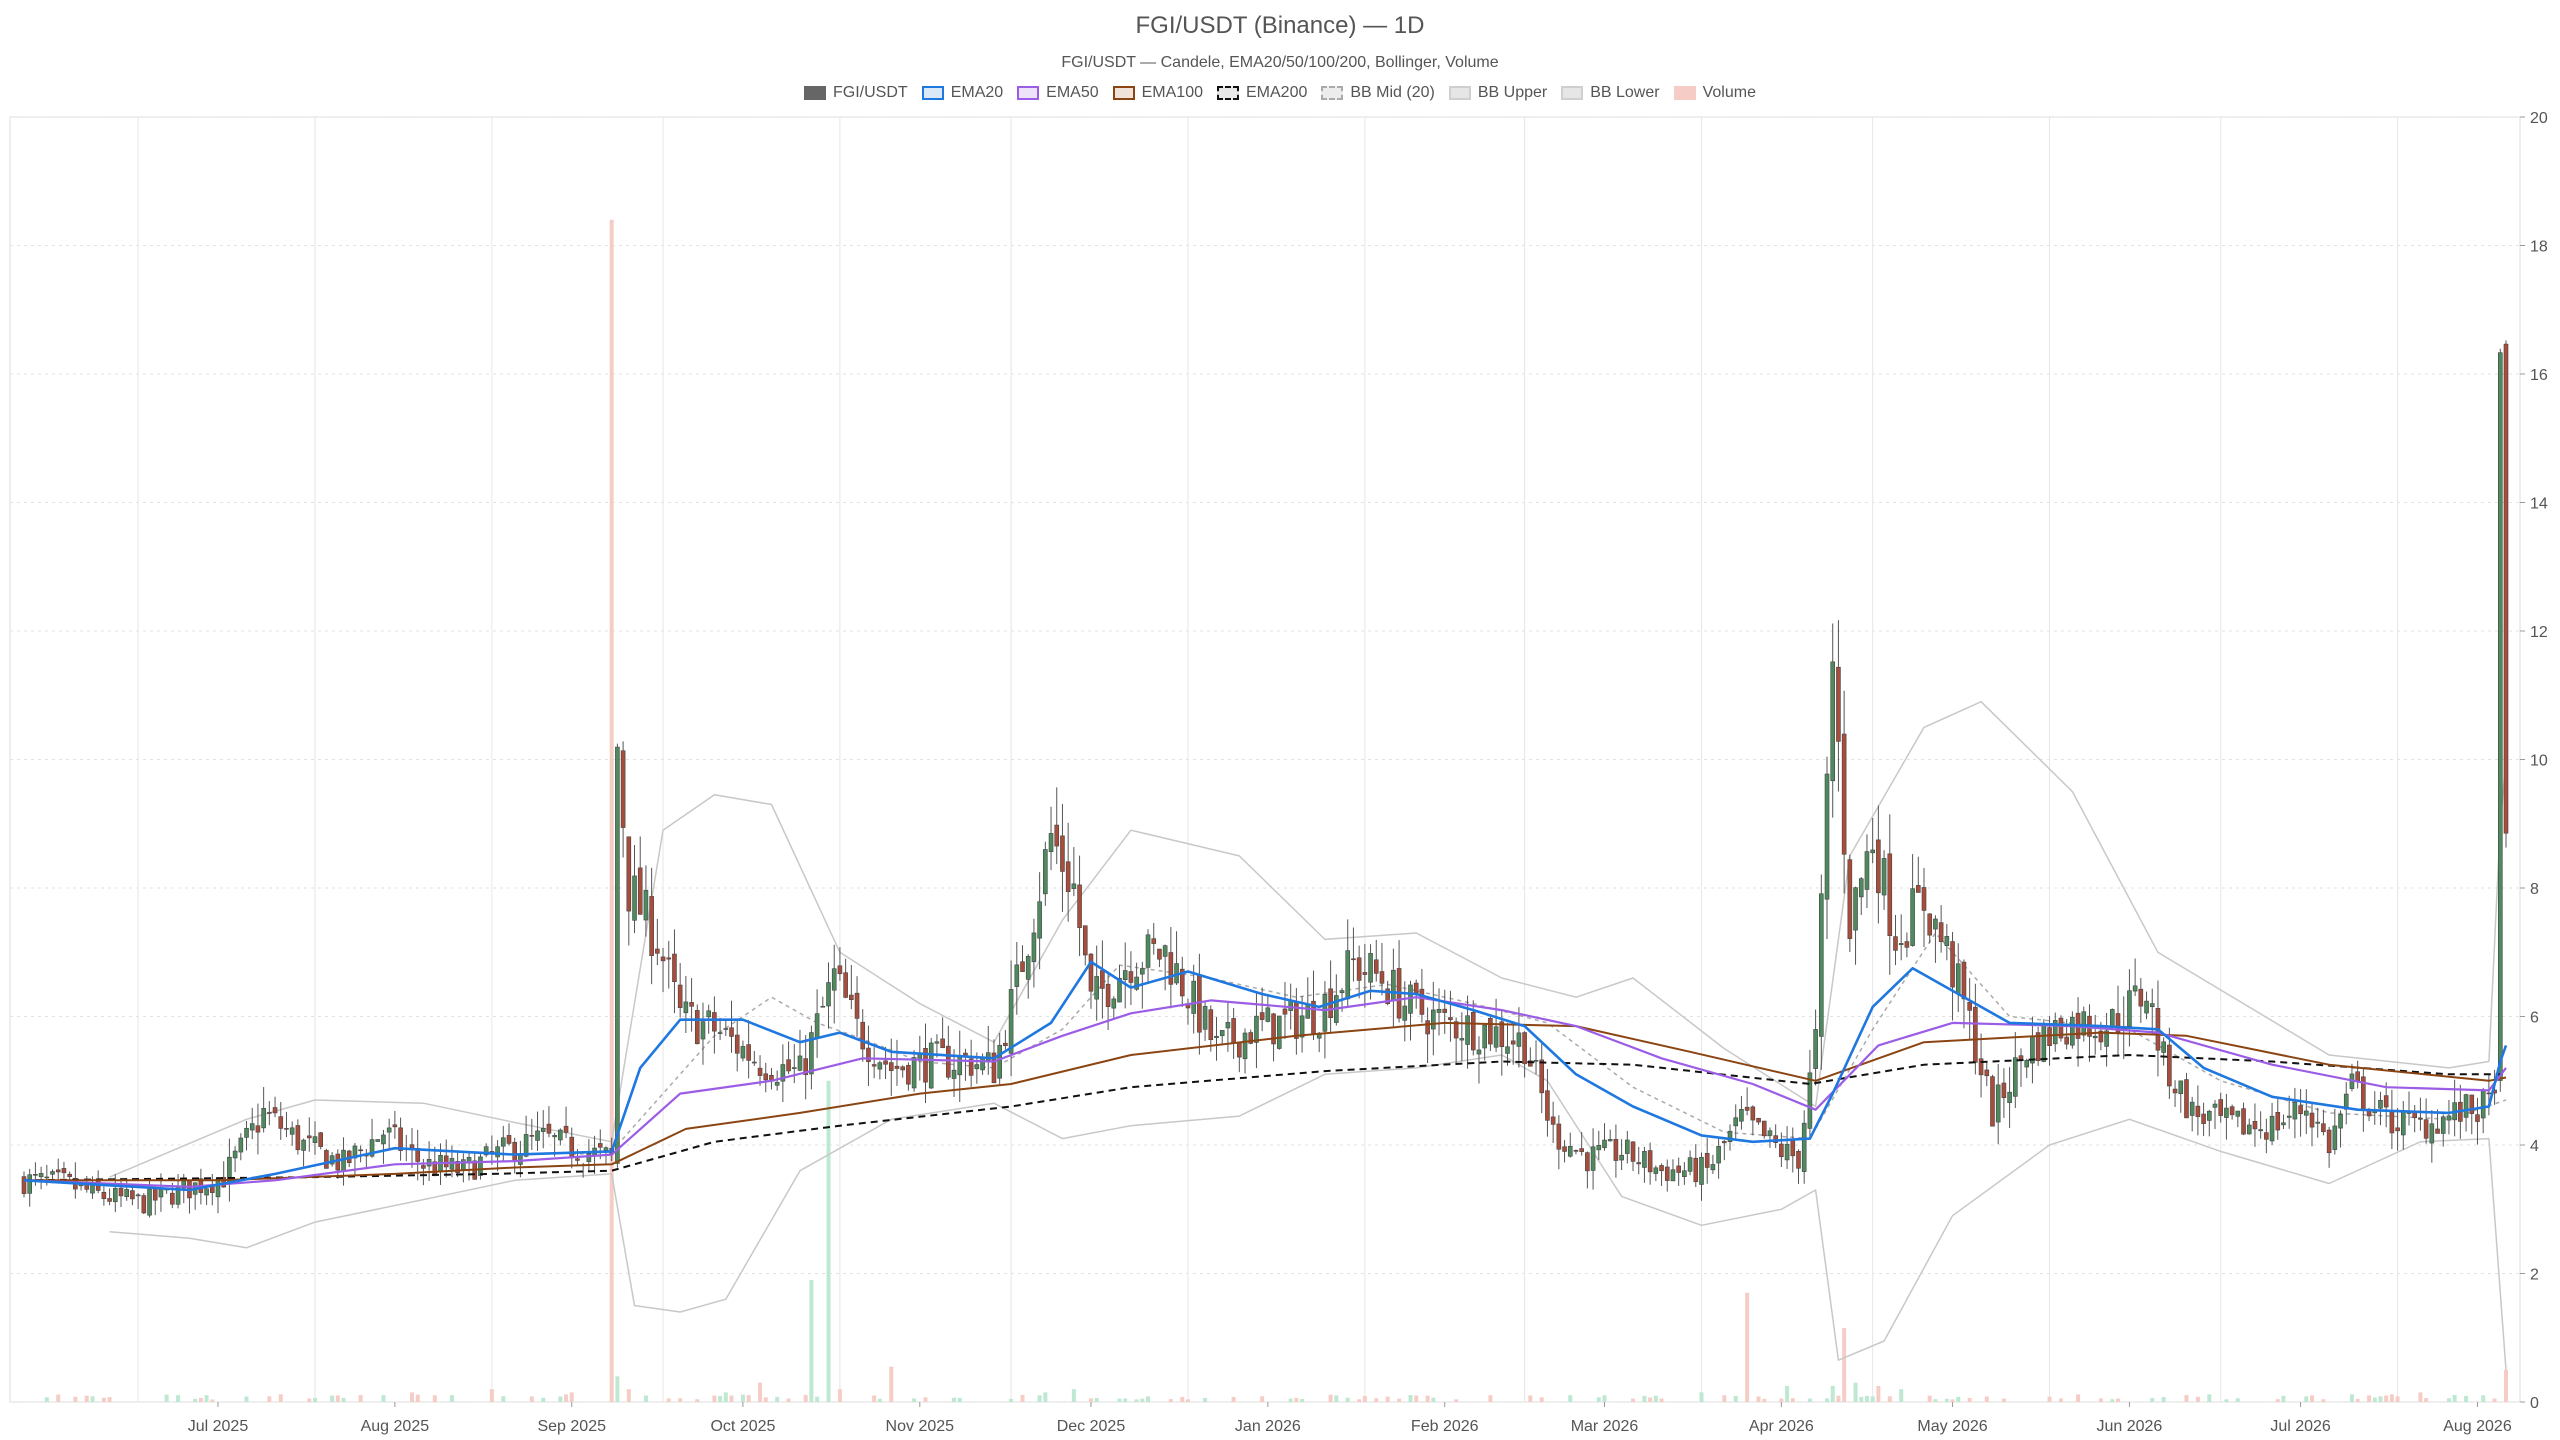 The height and width of the screenshot is (1440, 2560). I want to click on y-tick-label: 18, so click(2539, 247).